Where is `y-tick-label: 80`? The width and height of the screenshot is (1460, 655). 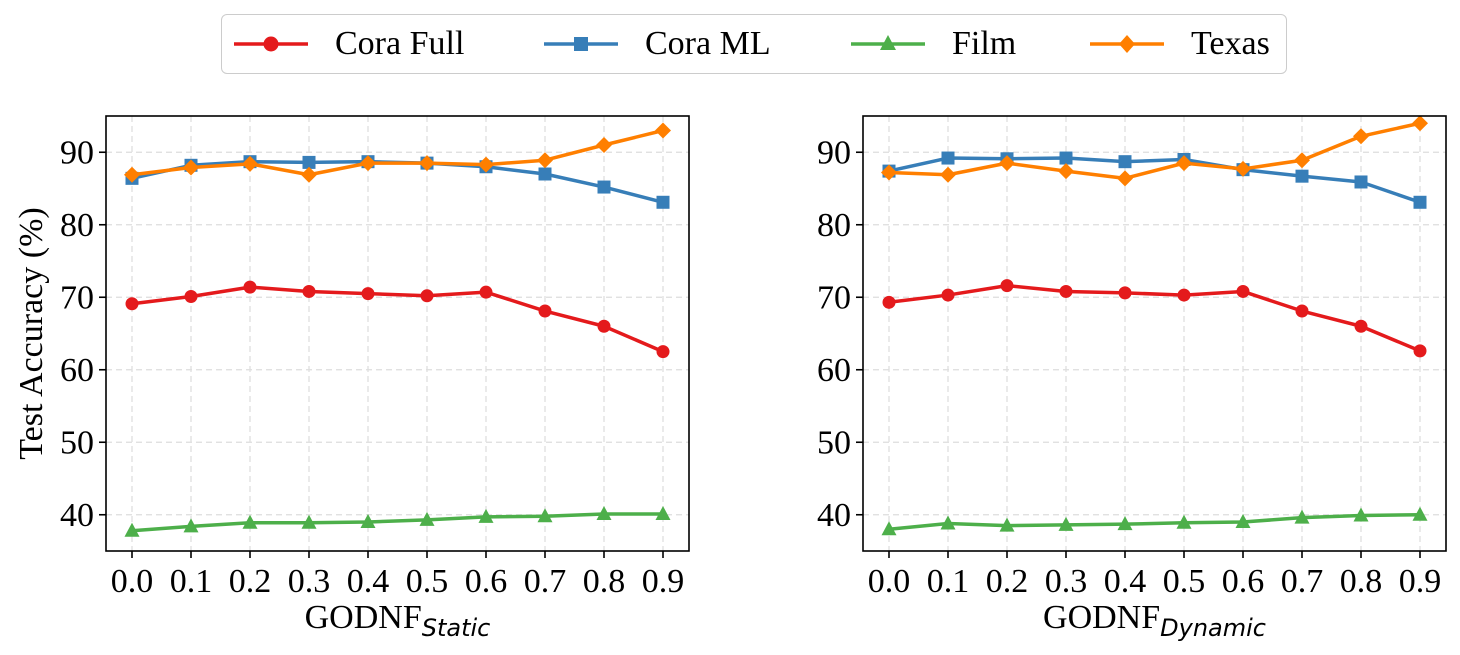
y-tick-label: 80 is located at coordinates (834, 225).